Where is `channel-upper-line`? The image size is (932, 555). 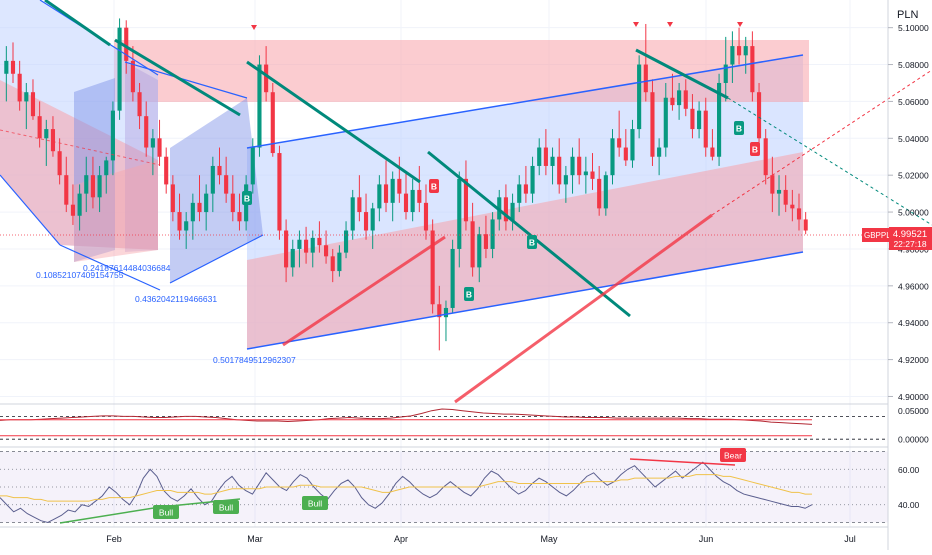
channel-upper-line is located at coordinates (525, 101).